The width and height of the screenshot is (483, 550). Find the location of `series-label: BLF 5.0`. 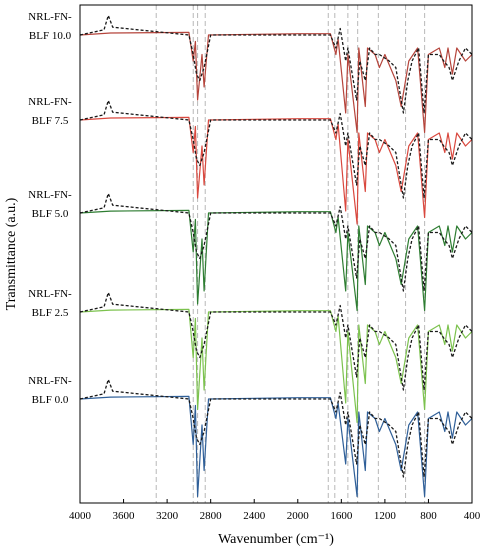

series-label: BLF 5.0 is located at coordinates (50, 214).